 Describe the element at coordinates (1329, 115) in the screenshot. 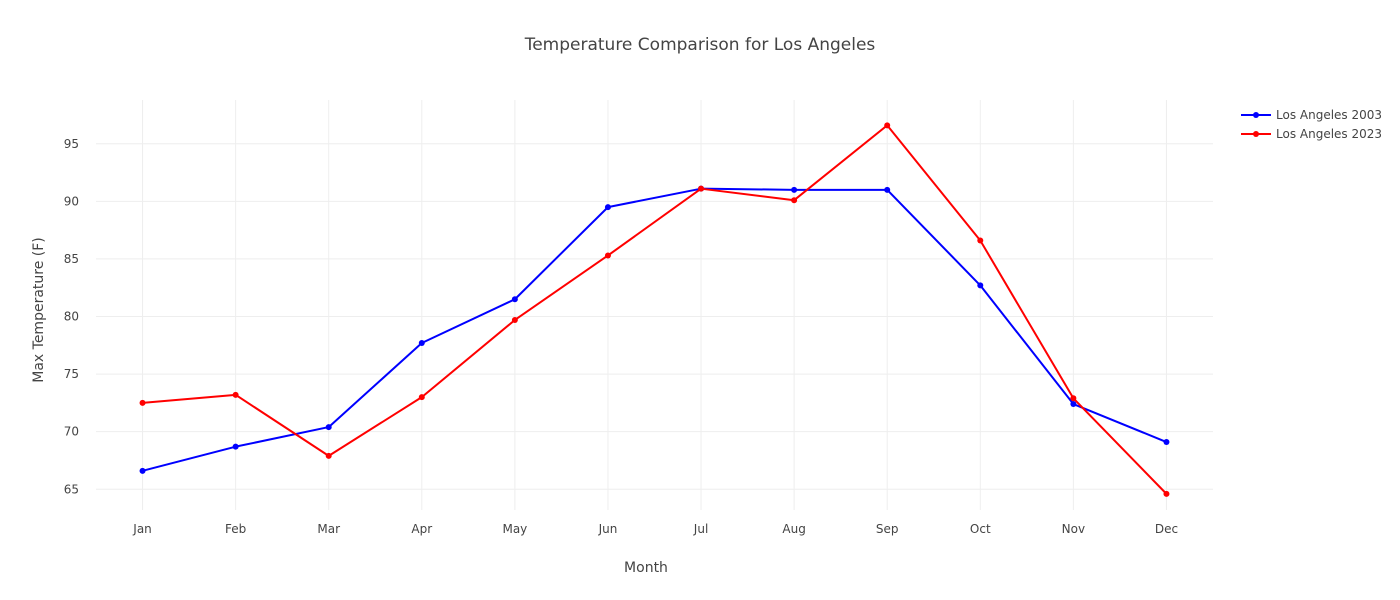

I see `legend-label: Los Angeles 2003` at that location.